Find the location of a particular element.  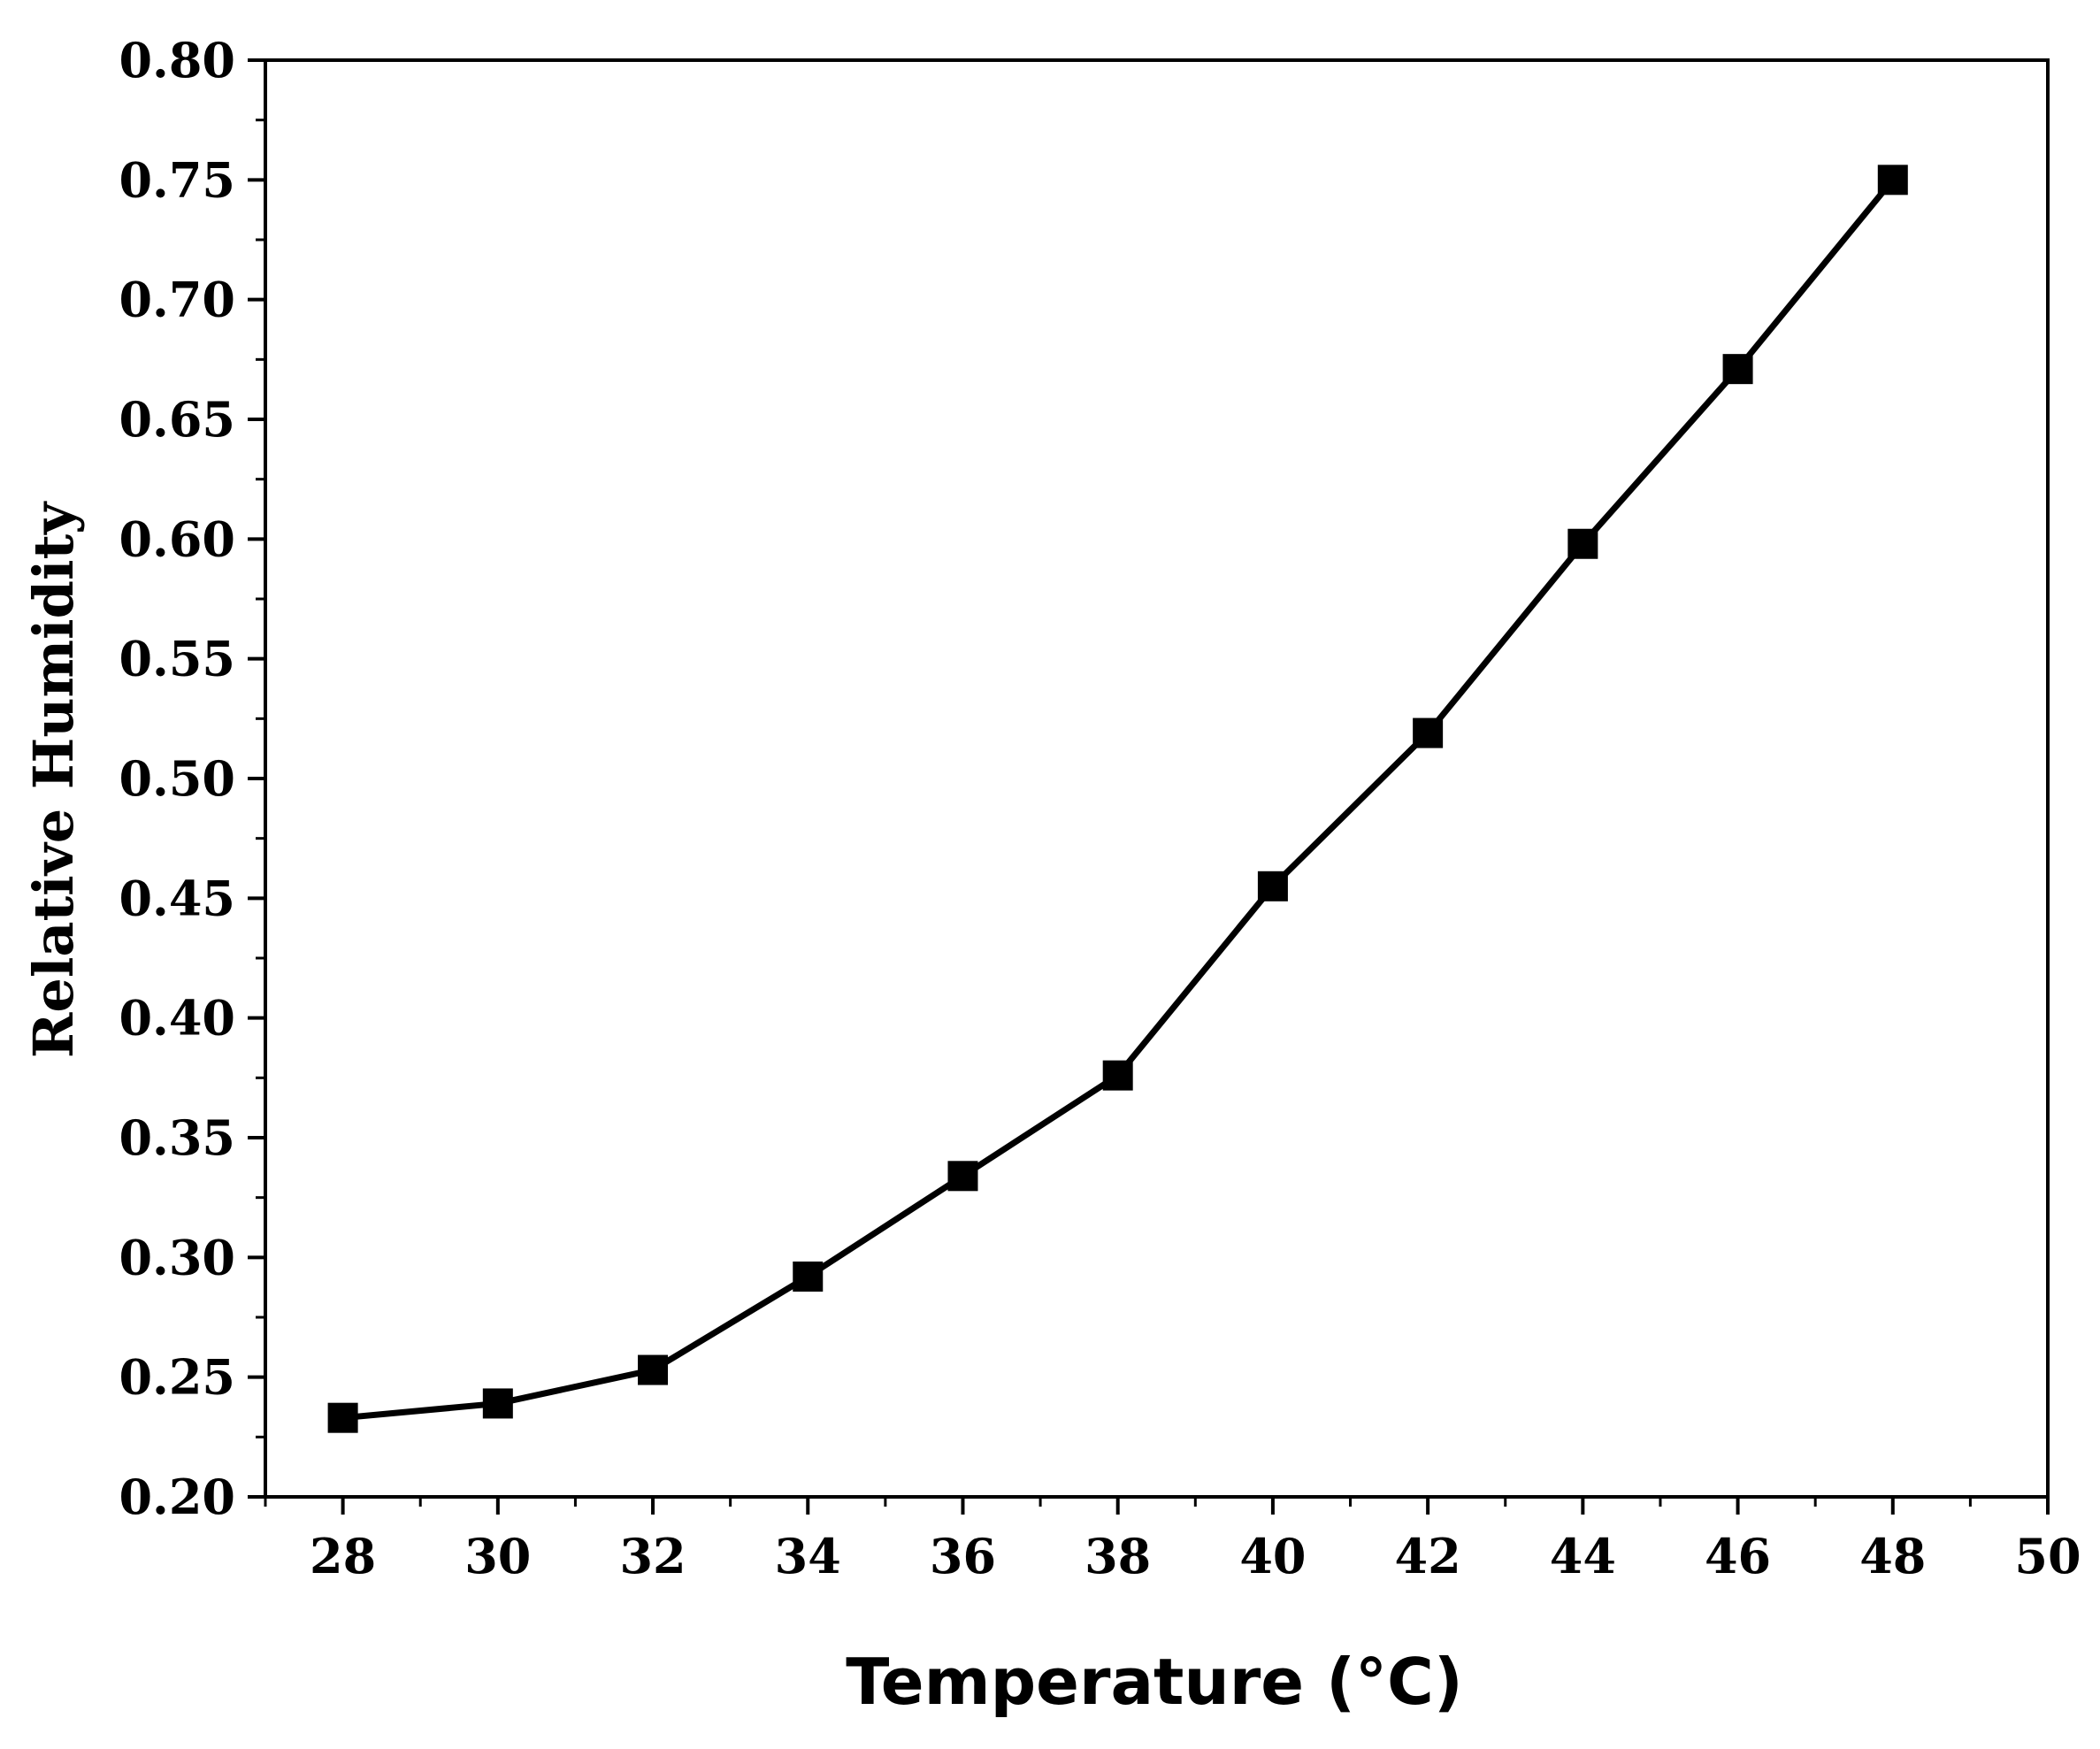

x-tick-label: 36 is located at coordinates (963, 1556).